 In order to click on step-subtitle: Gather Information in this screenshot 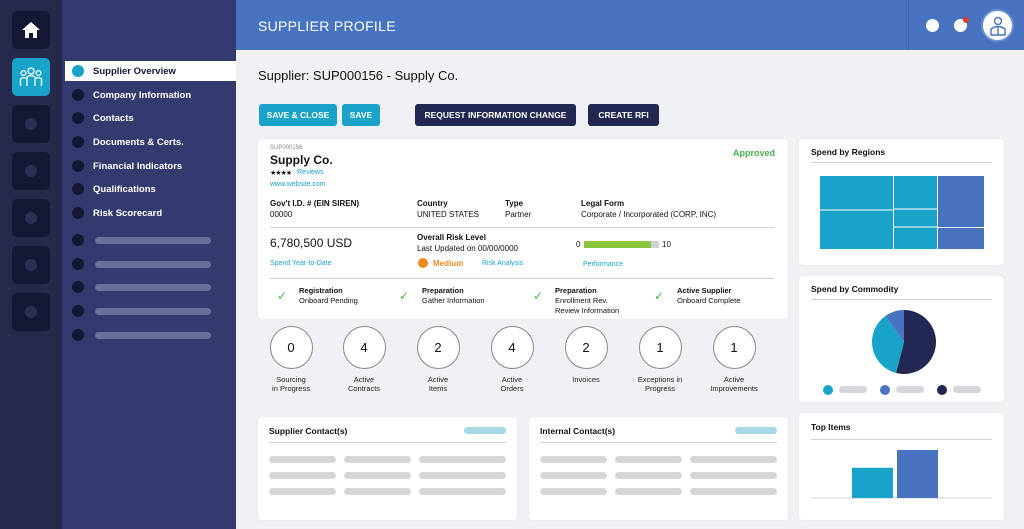, I will do `click(453, 300)`.